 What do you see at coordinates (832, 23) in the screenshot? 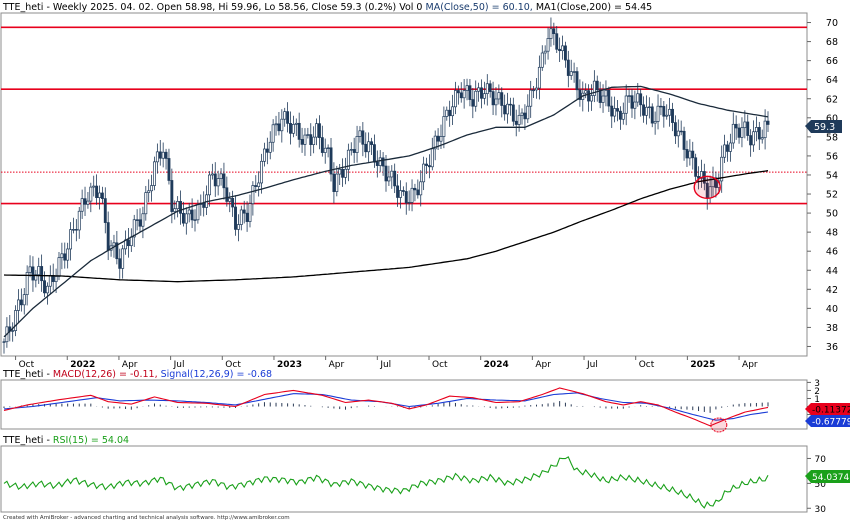
I see `price-y-tick-label: 70` at bounding box center [832, 23].